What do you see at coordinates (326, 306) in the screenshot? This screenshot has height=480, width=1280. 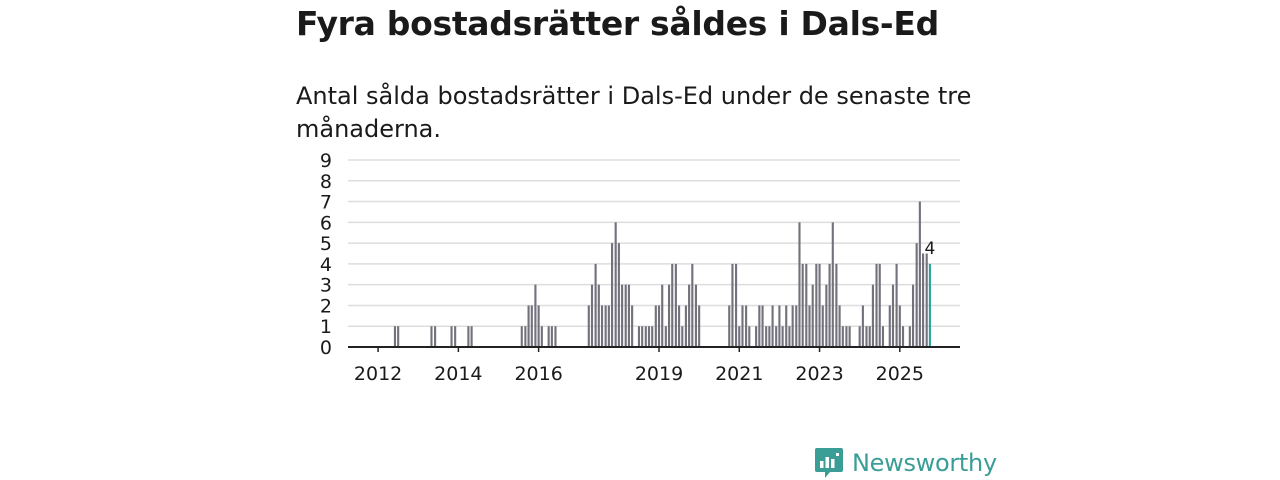 I see `y-tick-label: 2` at bounding box center [326, 306].